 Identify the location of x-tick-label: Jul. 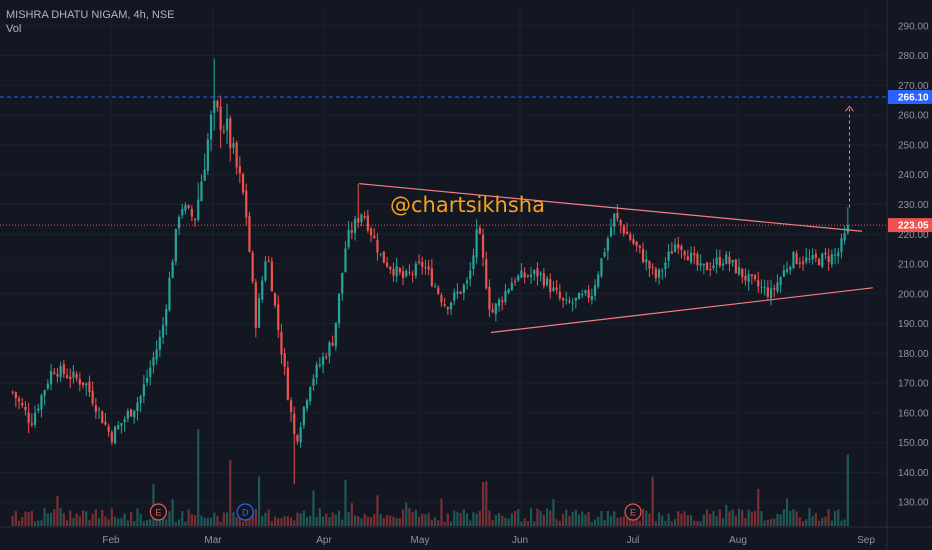
(633, 540).